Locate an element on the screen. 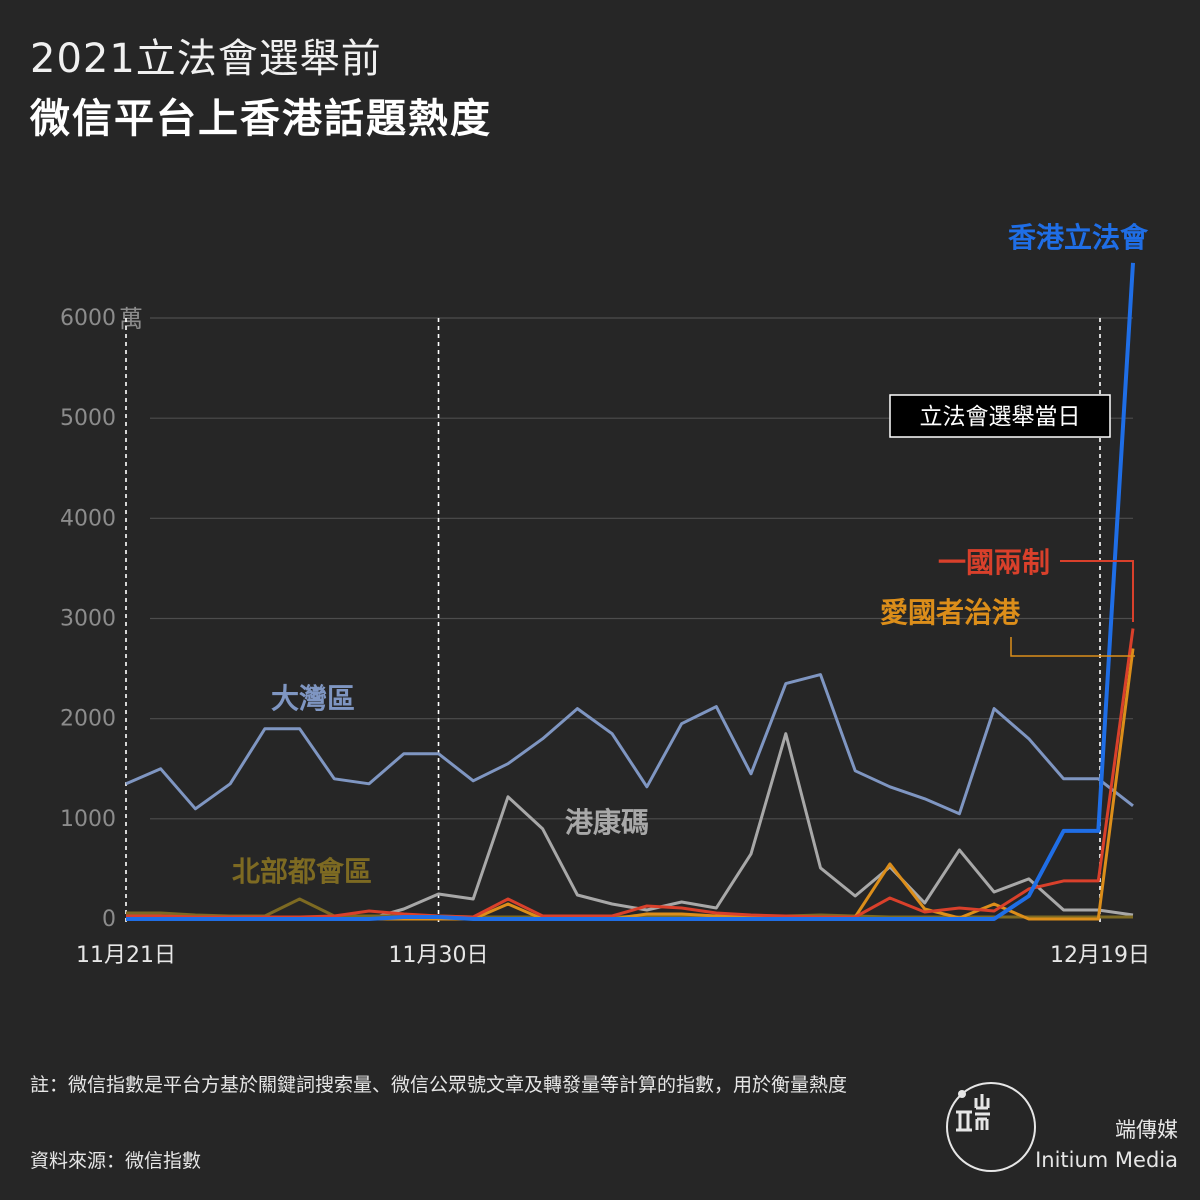 This screenshot has width=1200, height=1200. y-tick-label: 2000 is located at coordinates (88, 719).